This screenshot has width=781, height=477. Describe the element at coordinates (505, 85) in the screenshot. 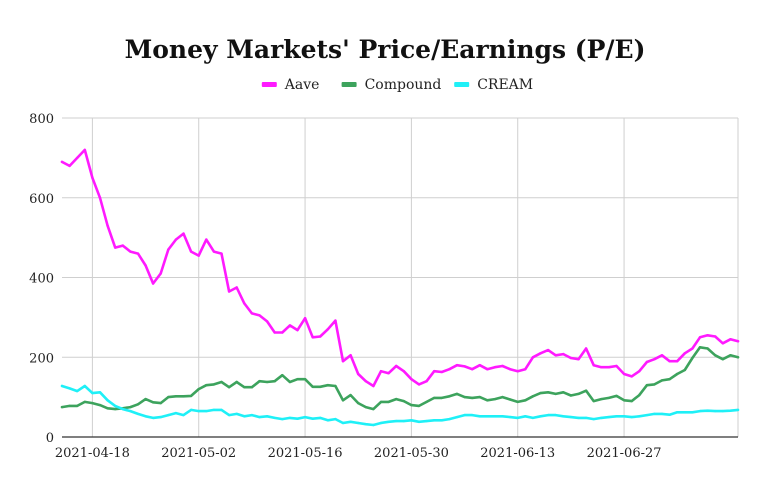

I see `legend-label: CREAM` at that location.